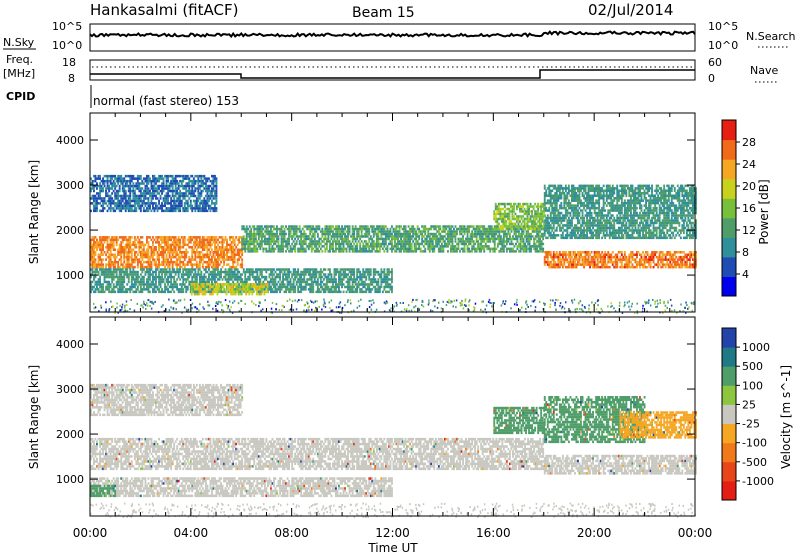 The height and width of the screenshot is (554, 800). Describe the element at coordinates (67, 26) in the screenshot. I see `noise-left-tick-top: 10^5` at that location.